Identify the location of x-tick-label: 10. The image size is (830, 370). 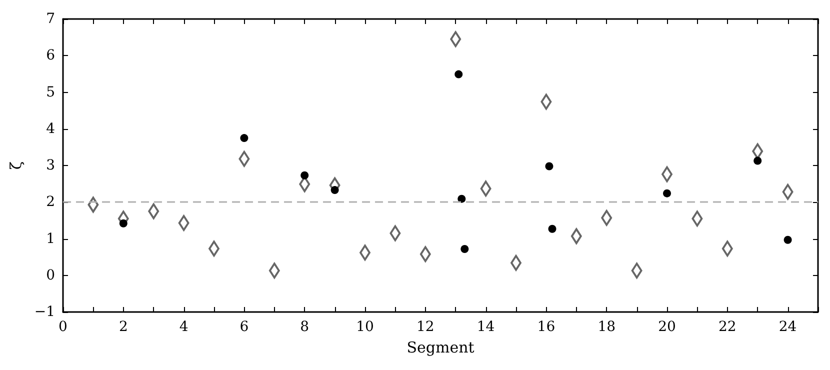
(365, 327).